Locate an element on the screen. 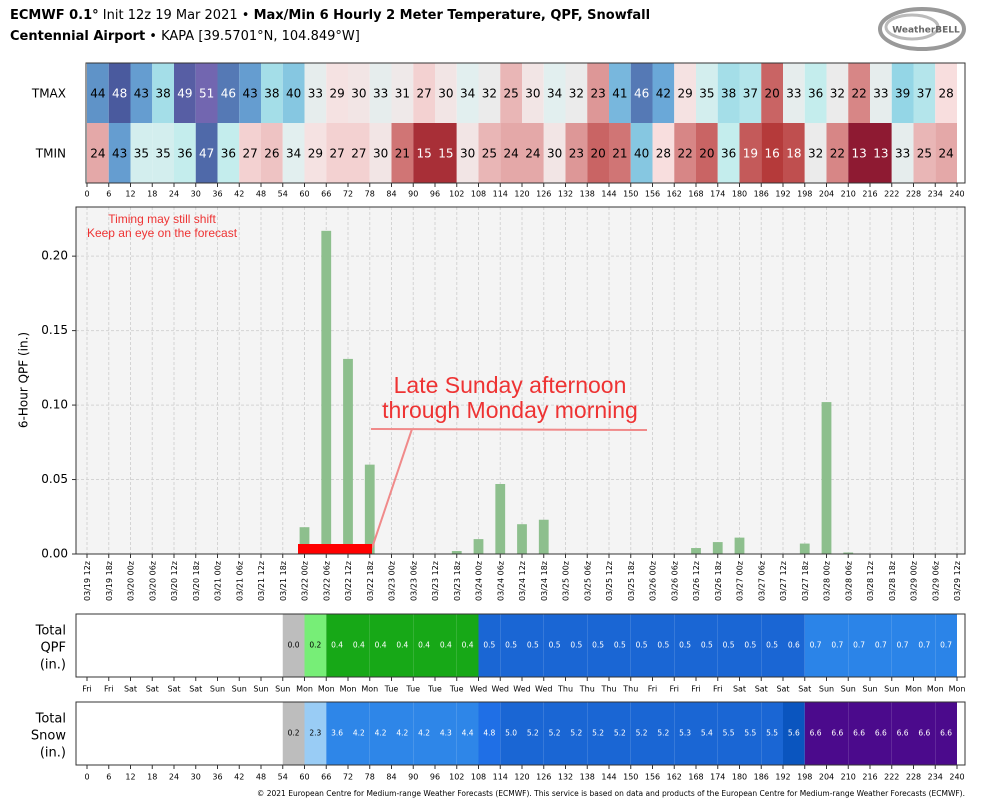 The image size is (984, 808). x-tick-label: Sun is located at coordinates (826, 689).